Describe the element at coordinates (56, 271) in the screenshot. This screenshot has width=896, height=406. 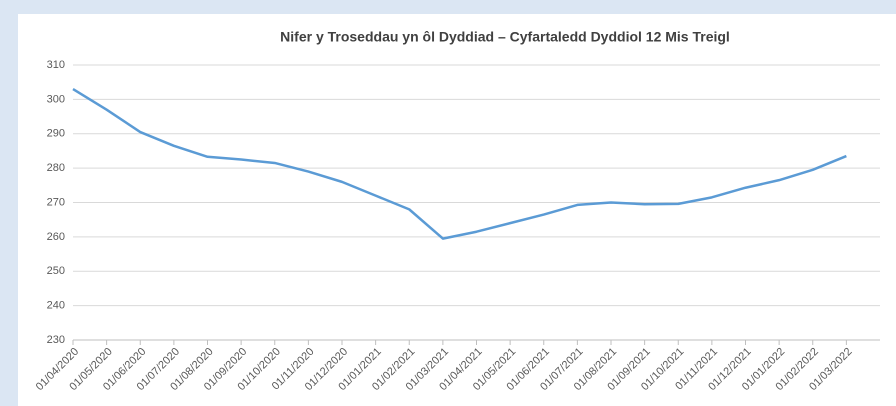
I see `y-tick-label: 250` at that location.